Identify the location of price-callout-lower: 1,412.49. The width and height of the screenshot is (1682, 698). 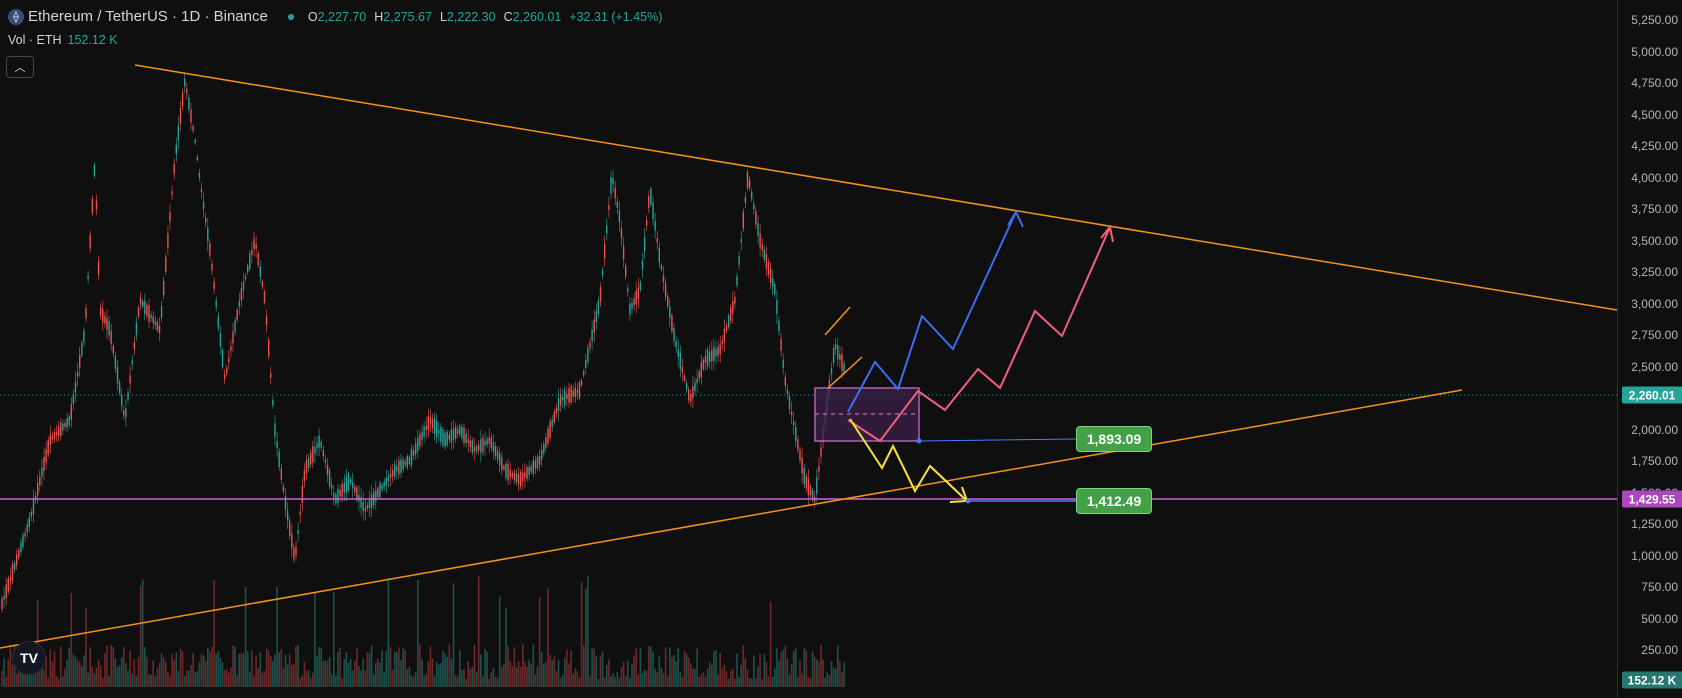
(1114, 501).